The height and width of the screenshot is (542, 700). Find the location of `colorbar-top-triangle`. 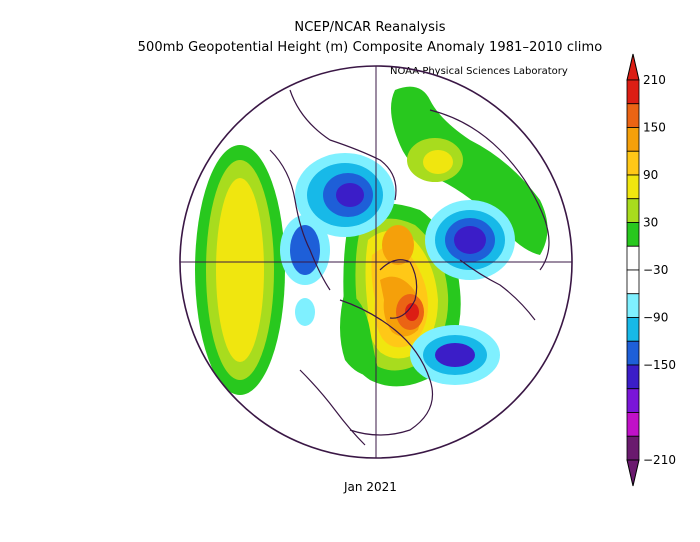

colorbar-top-triangle is located at coordinates (633, 67).